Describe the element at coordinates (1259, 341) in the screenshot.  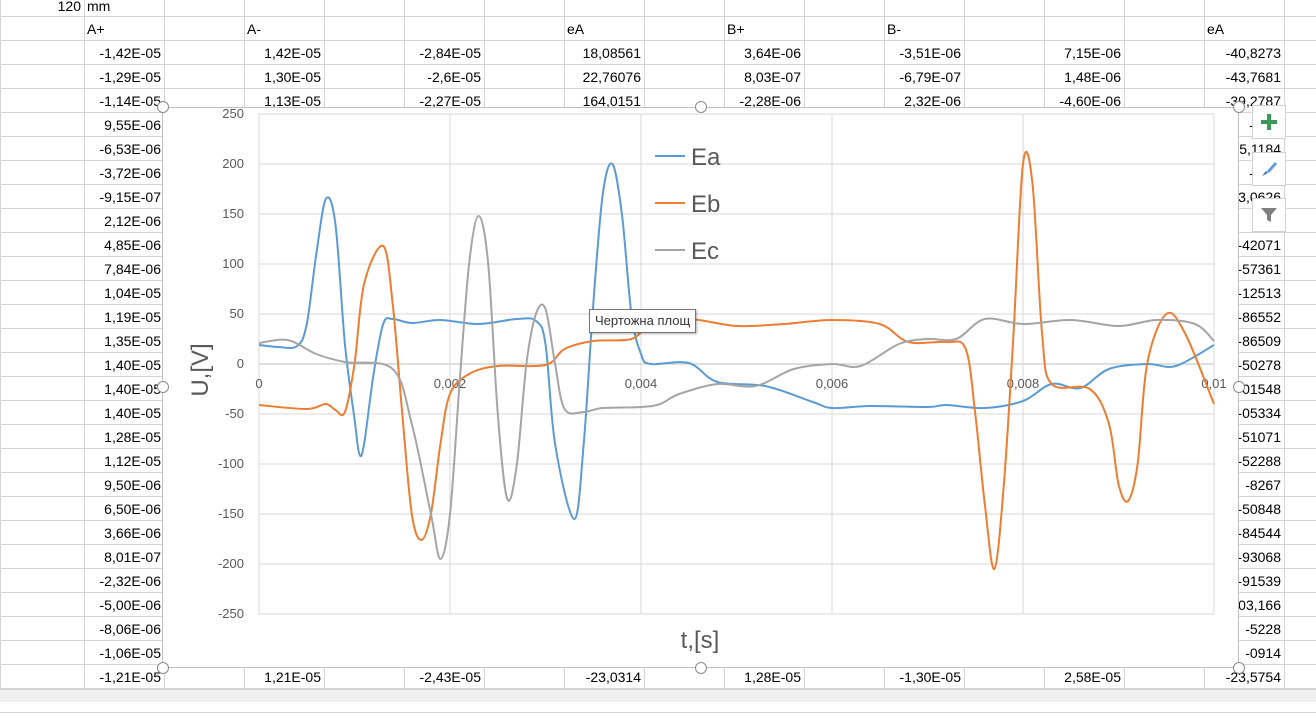
I see `sheet-cell: -86509` at that location.